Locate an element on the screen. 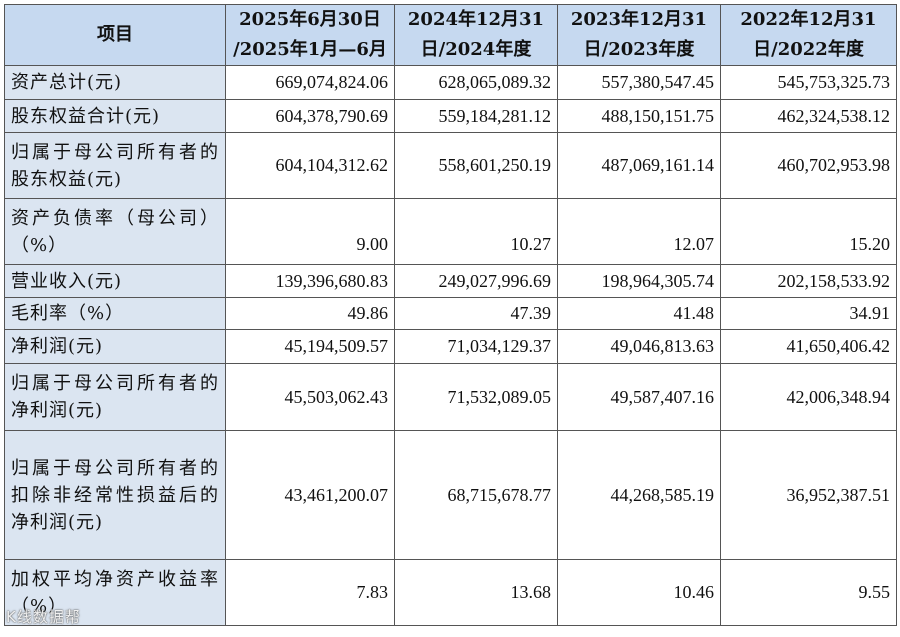  cell-value: 12.07 is located at coordinates (639, 231).